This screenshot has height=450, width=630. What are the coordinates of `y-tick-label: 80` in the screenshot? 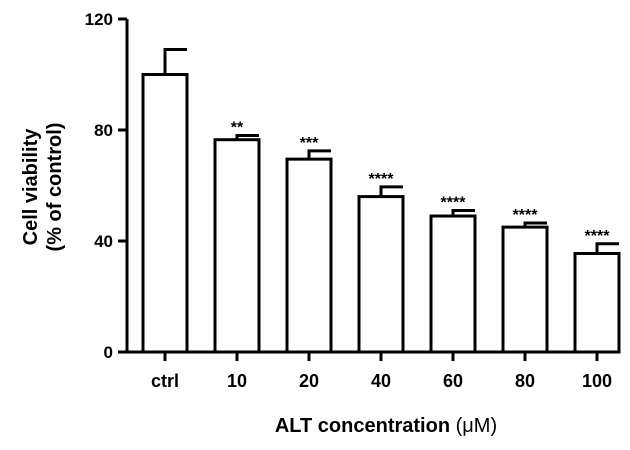 It's located at (103, 130).